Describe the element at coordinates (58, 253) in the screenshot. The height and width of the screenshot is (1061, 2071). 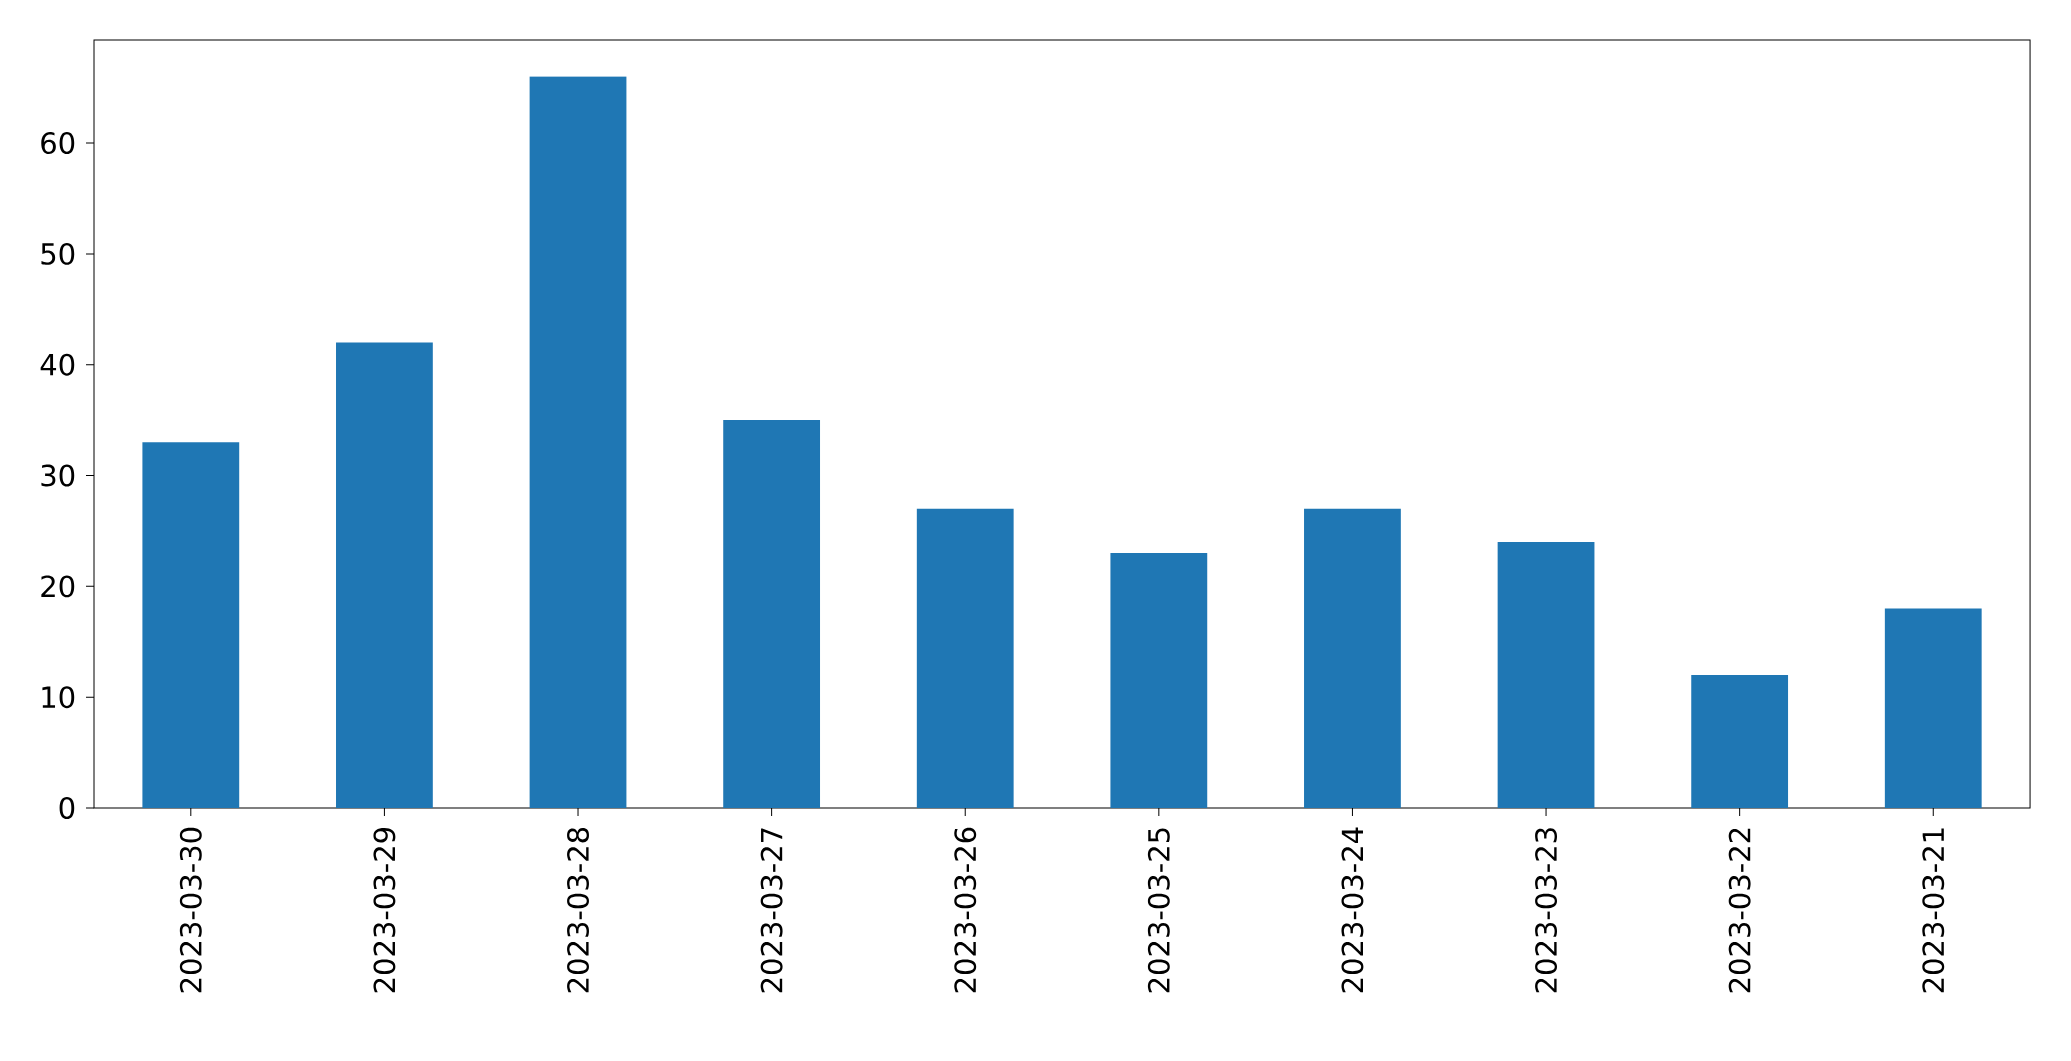
I see `y-tick-label: 50` at that location.